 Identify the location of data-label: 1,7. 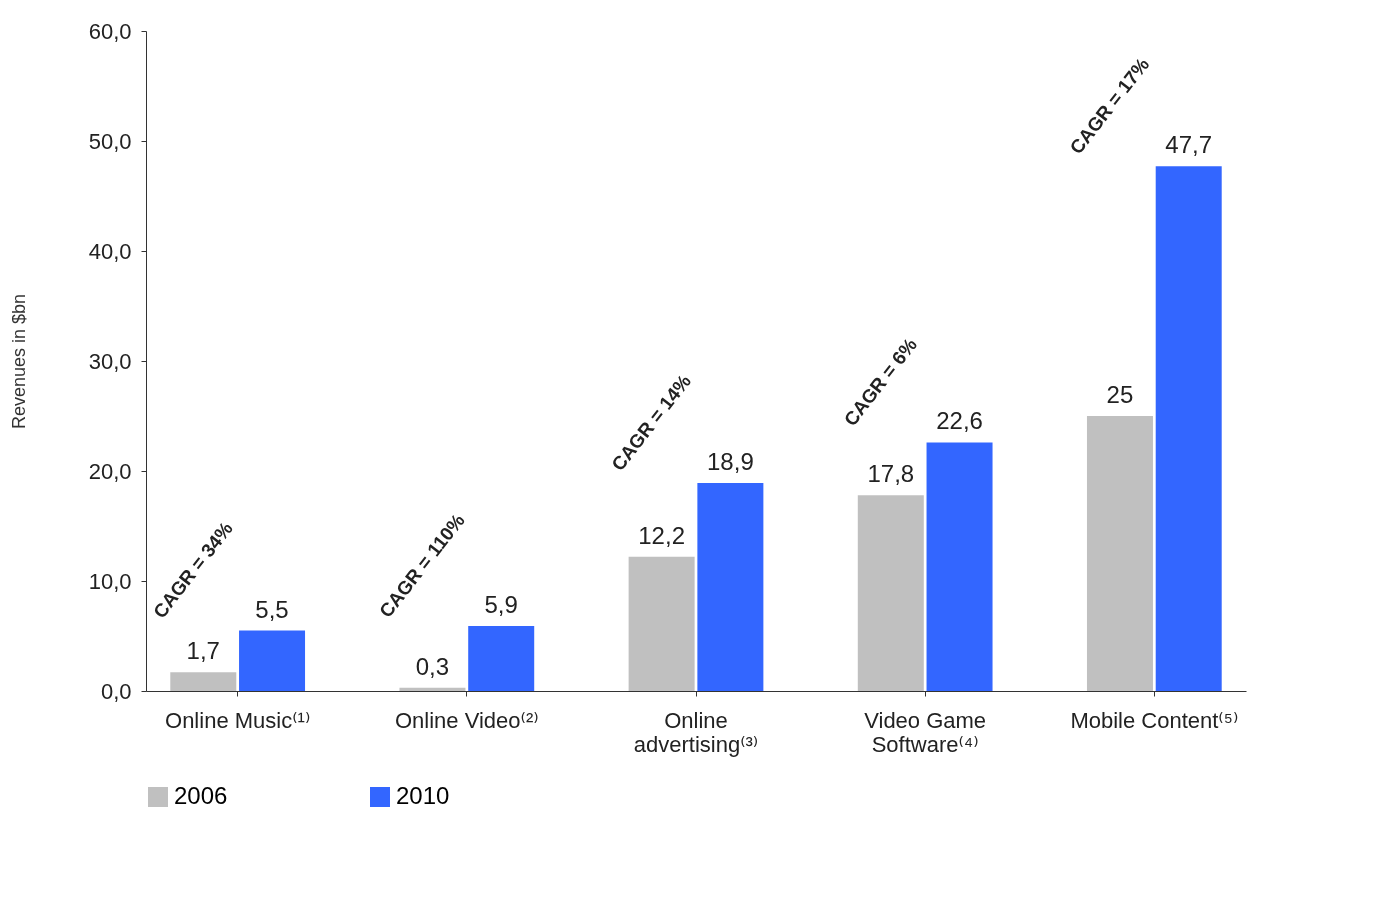
(203, 651).